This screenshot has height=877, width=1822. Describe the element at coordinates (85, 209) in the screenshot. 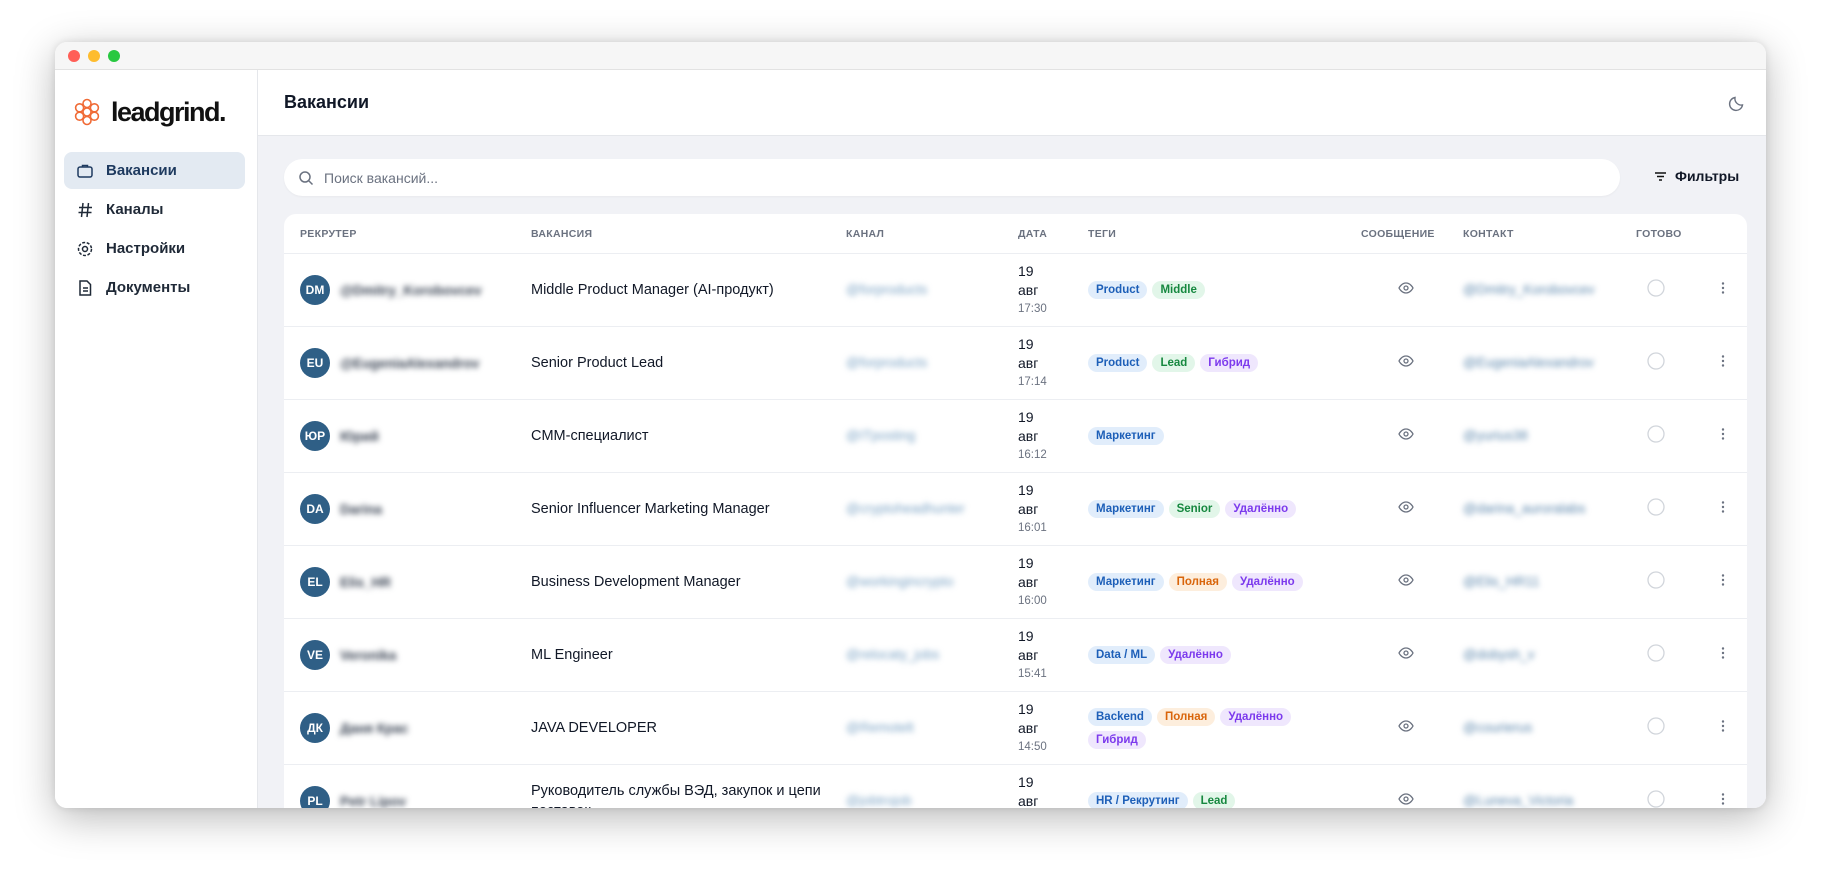

I see `nav-icon` at that location.